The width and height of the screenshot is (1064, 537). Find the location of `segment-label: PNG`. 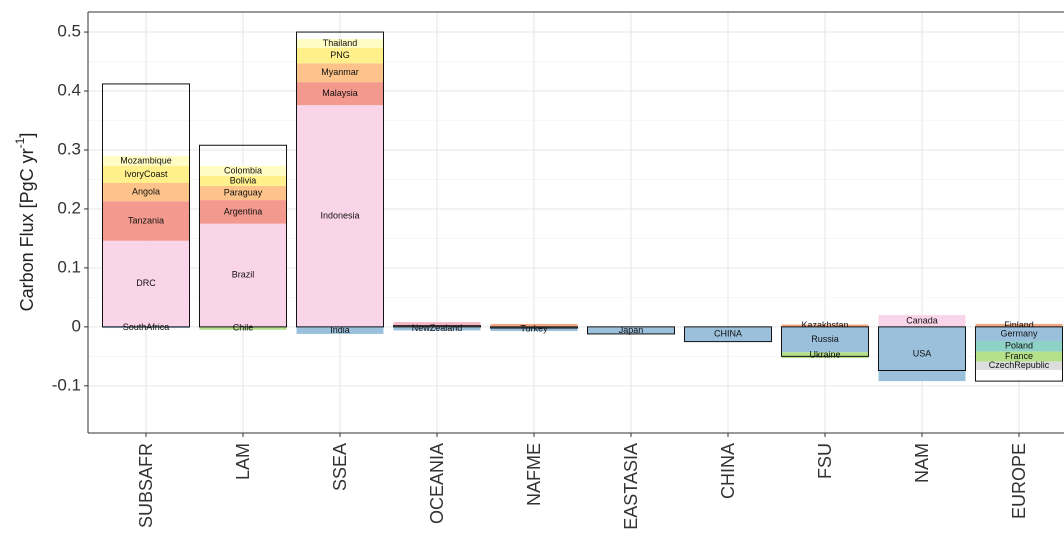

segment-label: PNG is located at coordinates (340, 55).